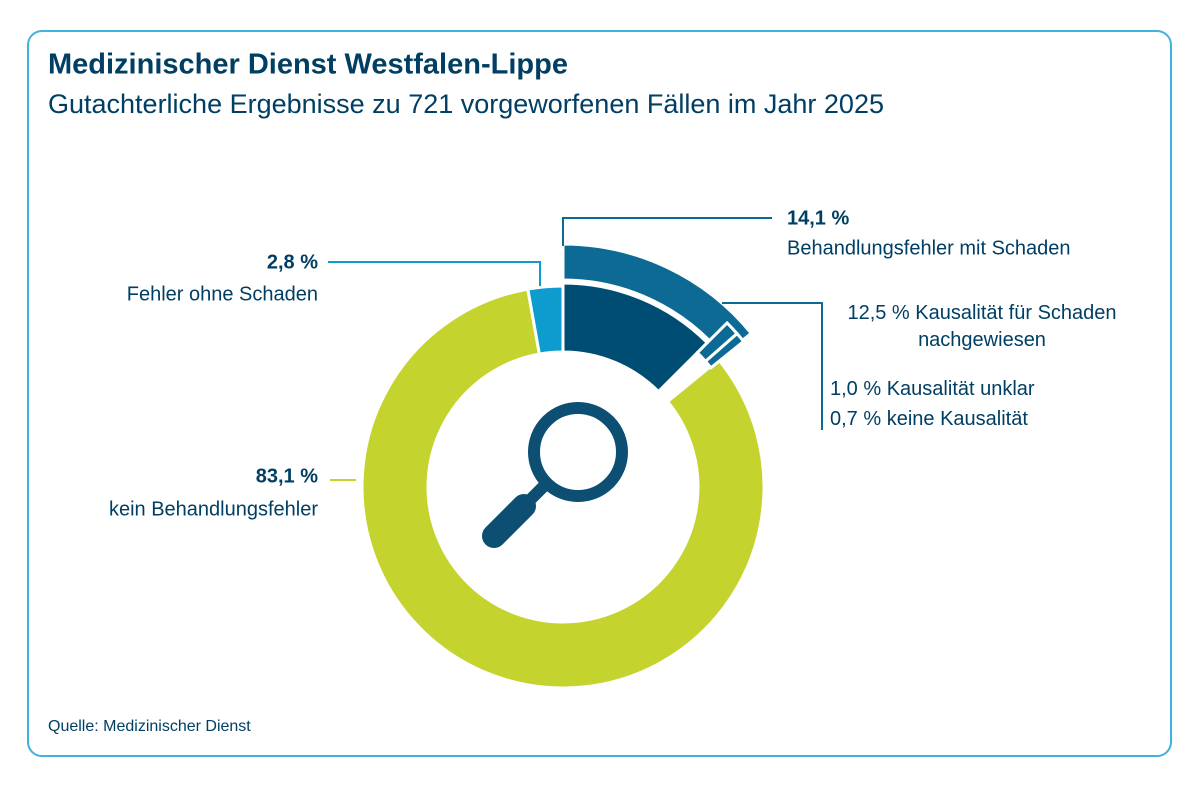  I want to click on breakdown-label: 0,7 % keine Kausalität, so click(929, 419).